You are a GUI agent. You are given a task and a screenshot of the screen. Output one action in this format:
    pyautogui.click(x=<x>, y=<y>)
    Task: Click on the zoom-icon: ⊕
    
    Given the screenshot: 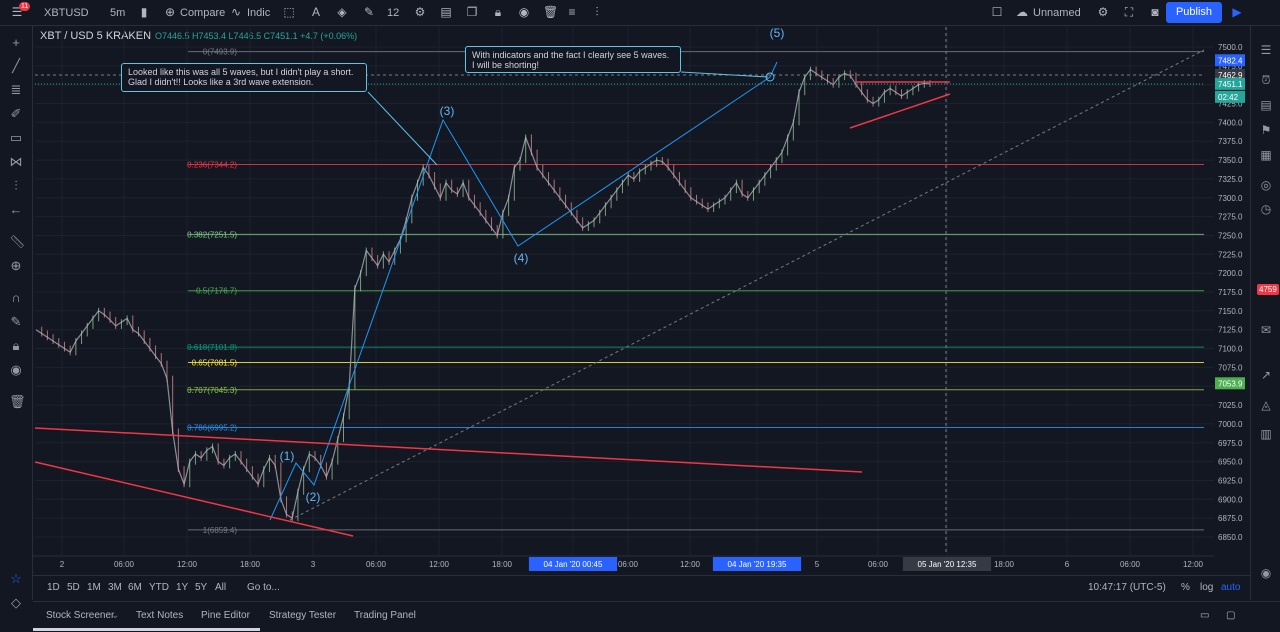 What is the action you would take?
    pyautogui.click(x=16, y=265)
    